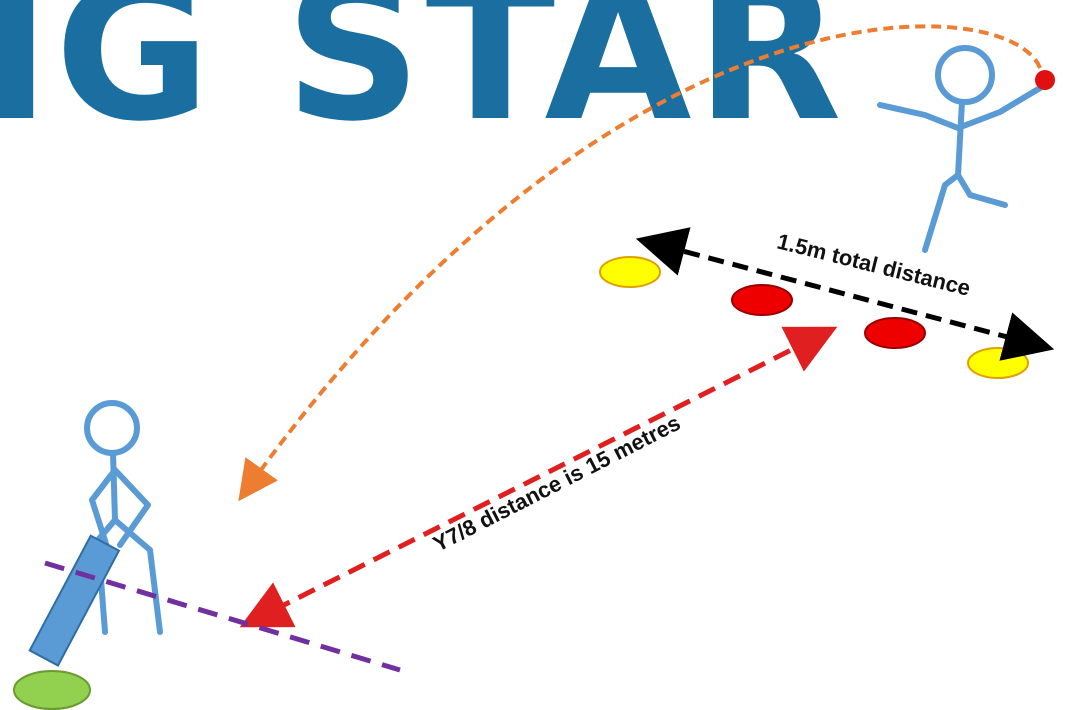 This screenshot has height=710, width=1068. I want to click on batter, so click(123, 517).